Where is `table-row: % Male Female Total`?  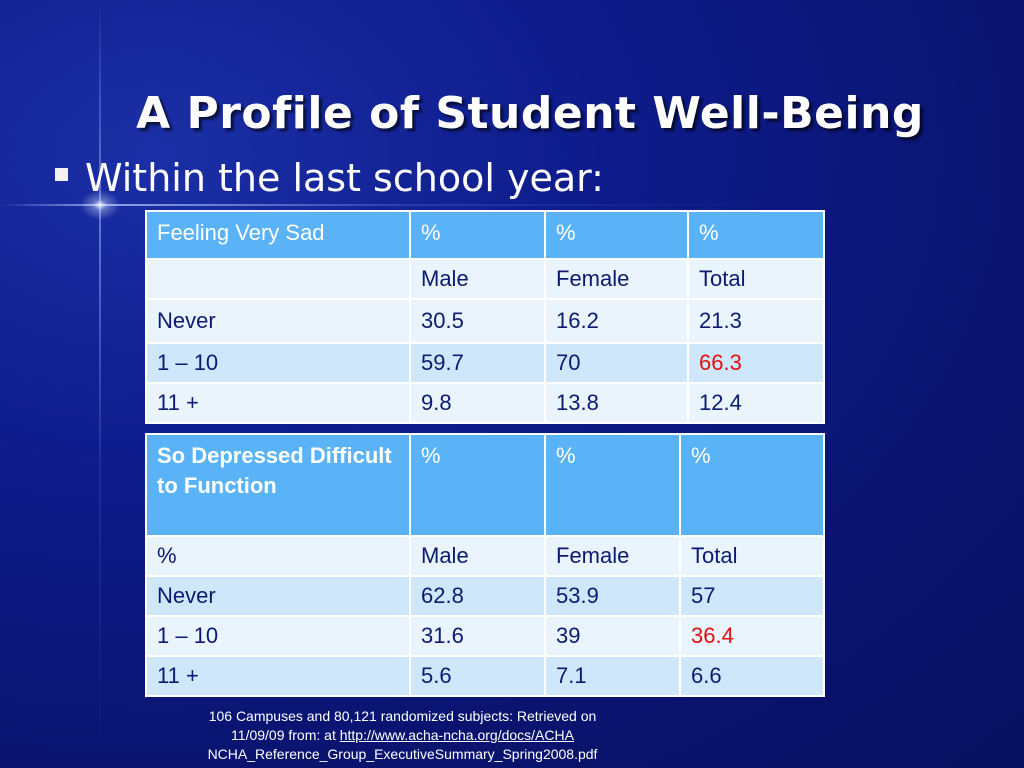 table-row: % Male Female Total is located at coordinates (485, 556).